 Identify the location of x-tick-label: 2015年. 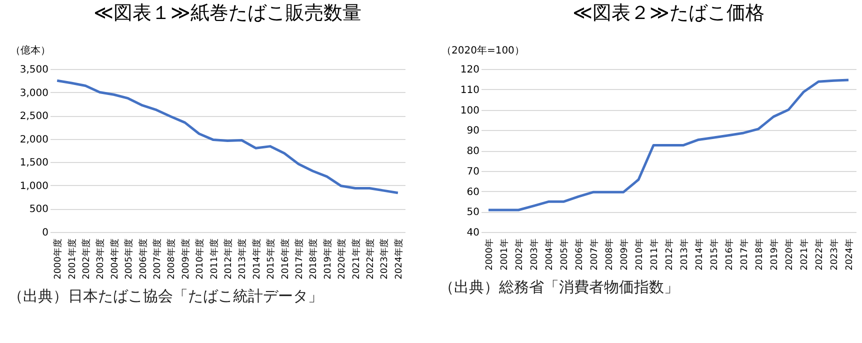
(714, 254).